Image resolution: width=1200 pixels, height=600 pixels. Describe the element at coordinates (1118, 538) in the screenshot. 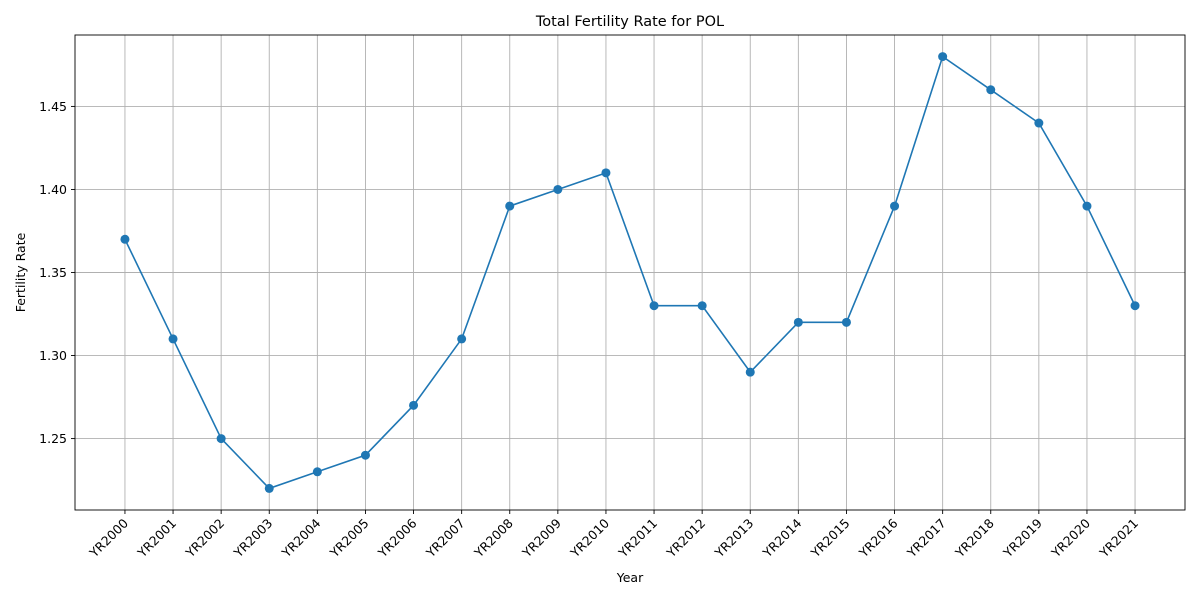

I see `x-tick-label: YR2021` at that location.